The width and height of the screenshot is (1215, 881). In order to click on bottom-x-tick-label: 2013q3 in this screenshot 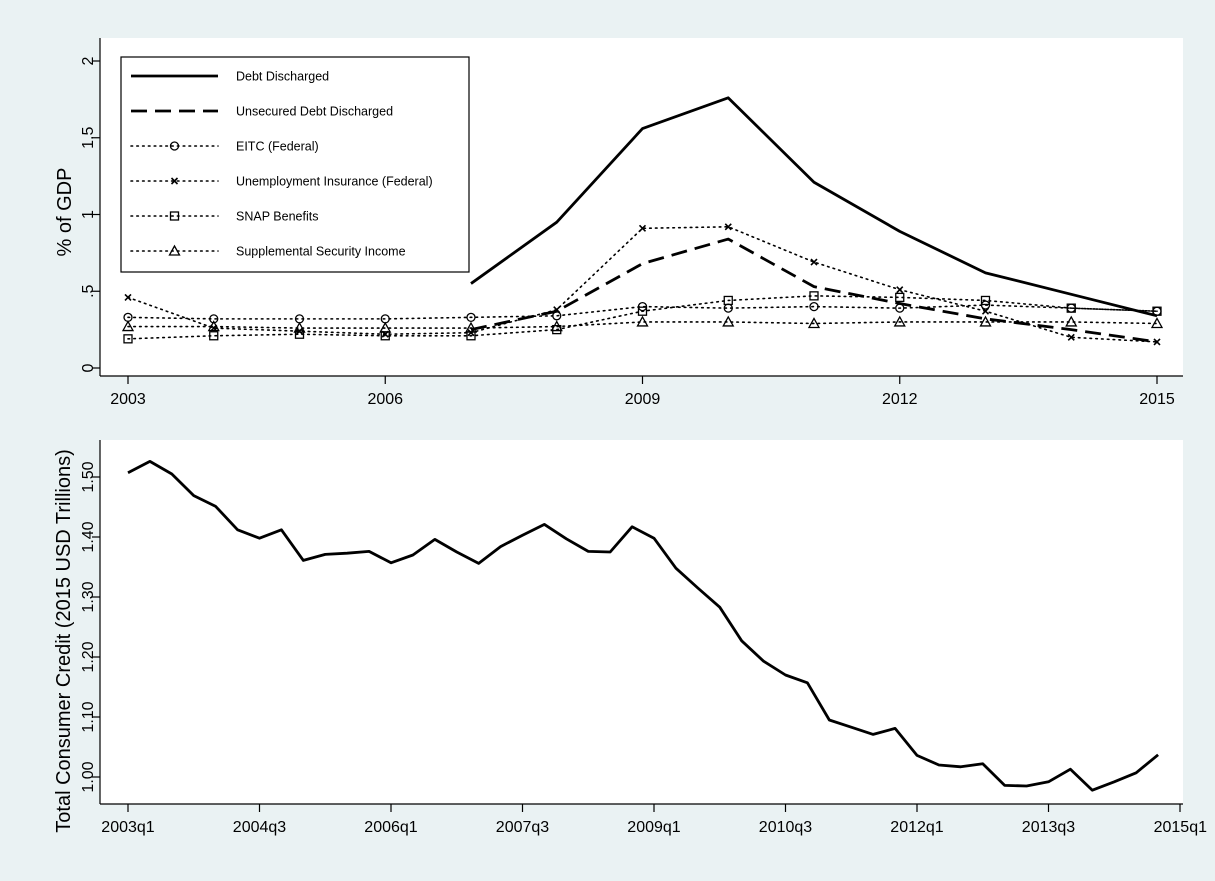, I will do `click(1048, 827)`.